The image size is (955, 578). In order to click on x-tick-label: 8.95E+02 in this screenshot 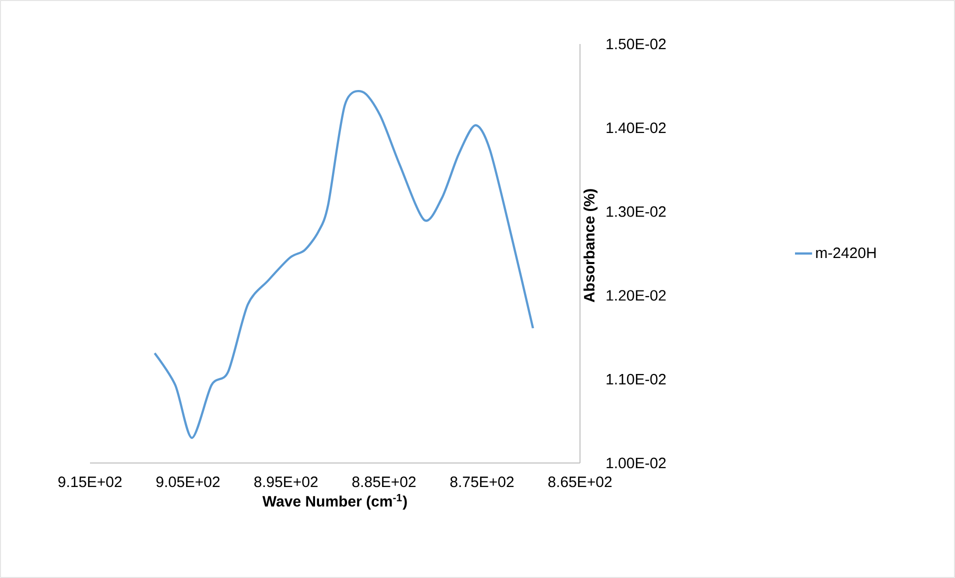, I will do `click(286, 482)`.